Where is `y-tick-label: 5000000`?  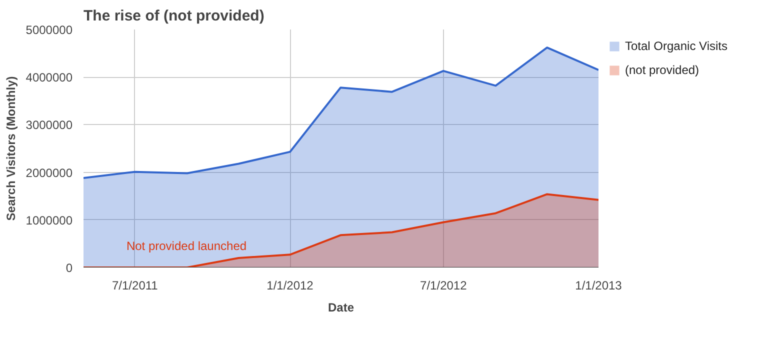
y-tick-label: 5000000 is located at coordinates (49, 30).